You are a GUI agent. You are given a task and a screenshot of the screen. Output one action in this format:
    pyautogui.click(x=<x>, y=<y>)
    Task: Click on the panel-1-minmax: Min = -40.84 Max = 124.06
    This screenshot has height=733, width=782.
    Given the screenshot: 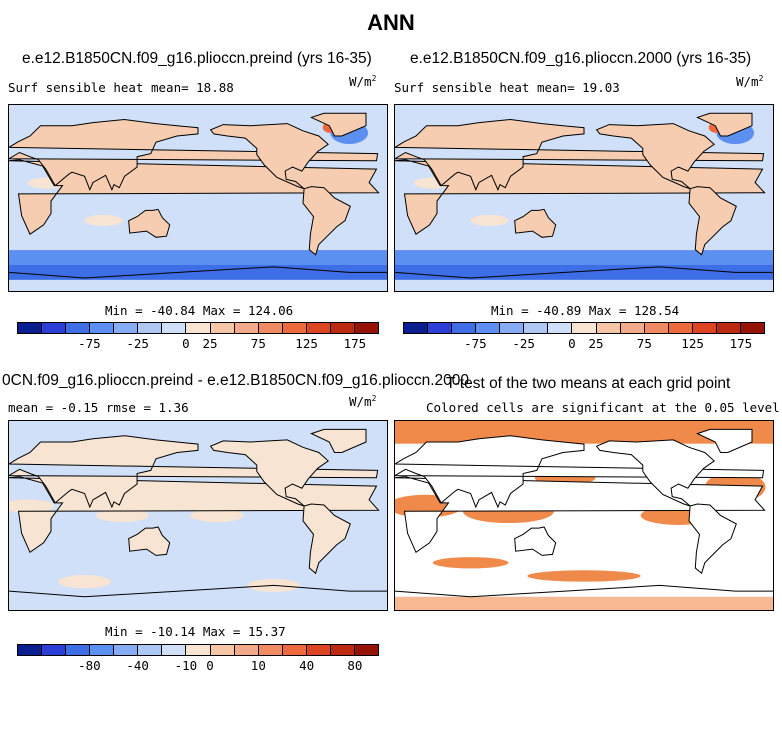 What is the action you would take?
    pyautogui.click(x=199, y=310)
    